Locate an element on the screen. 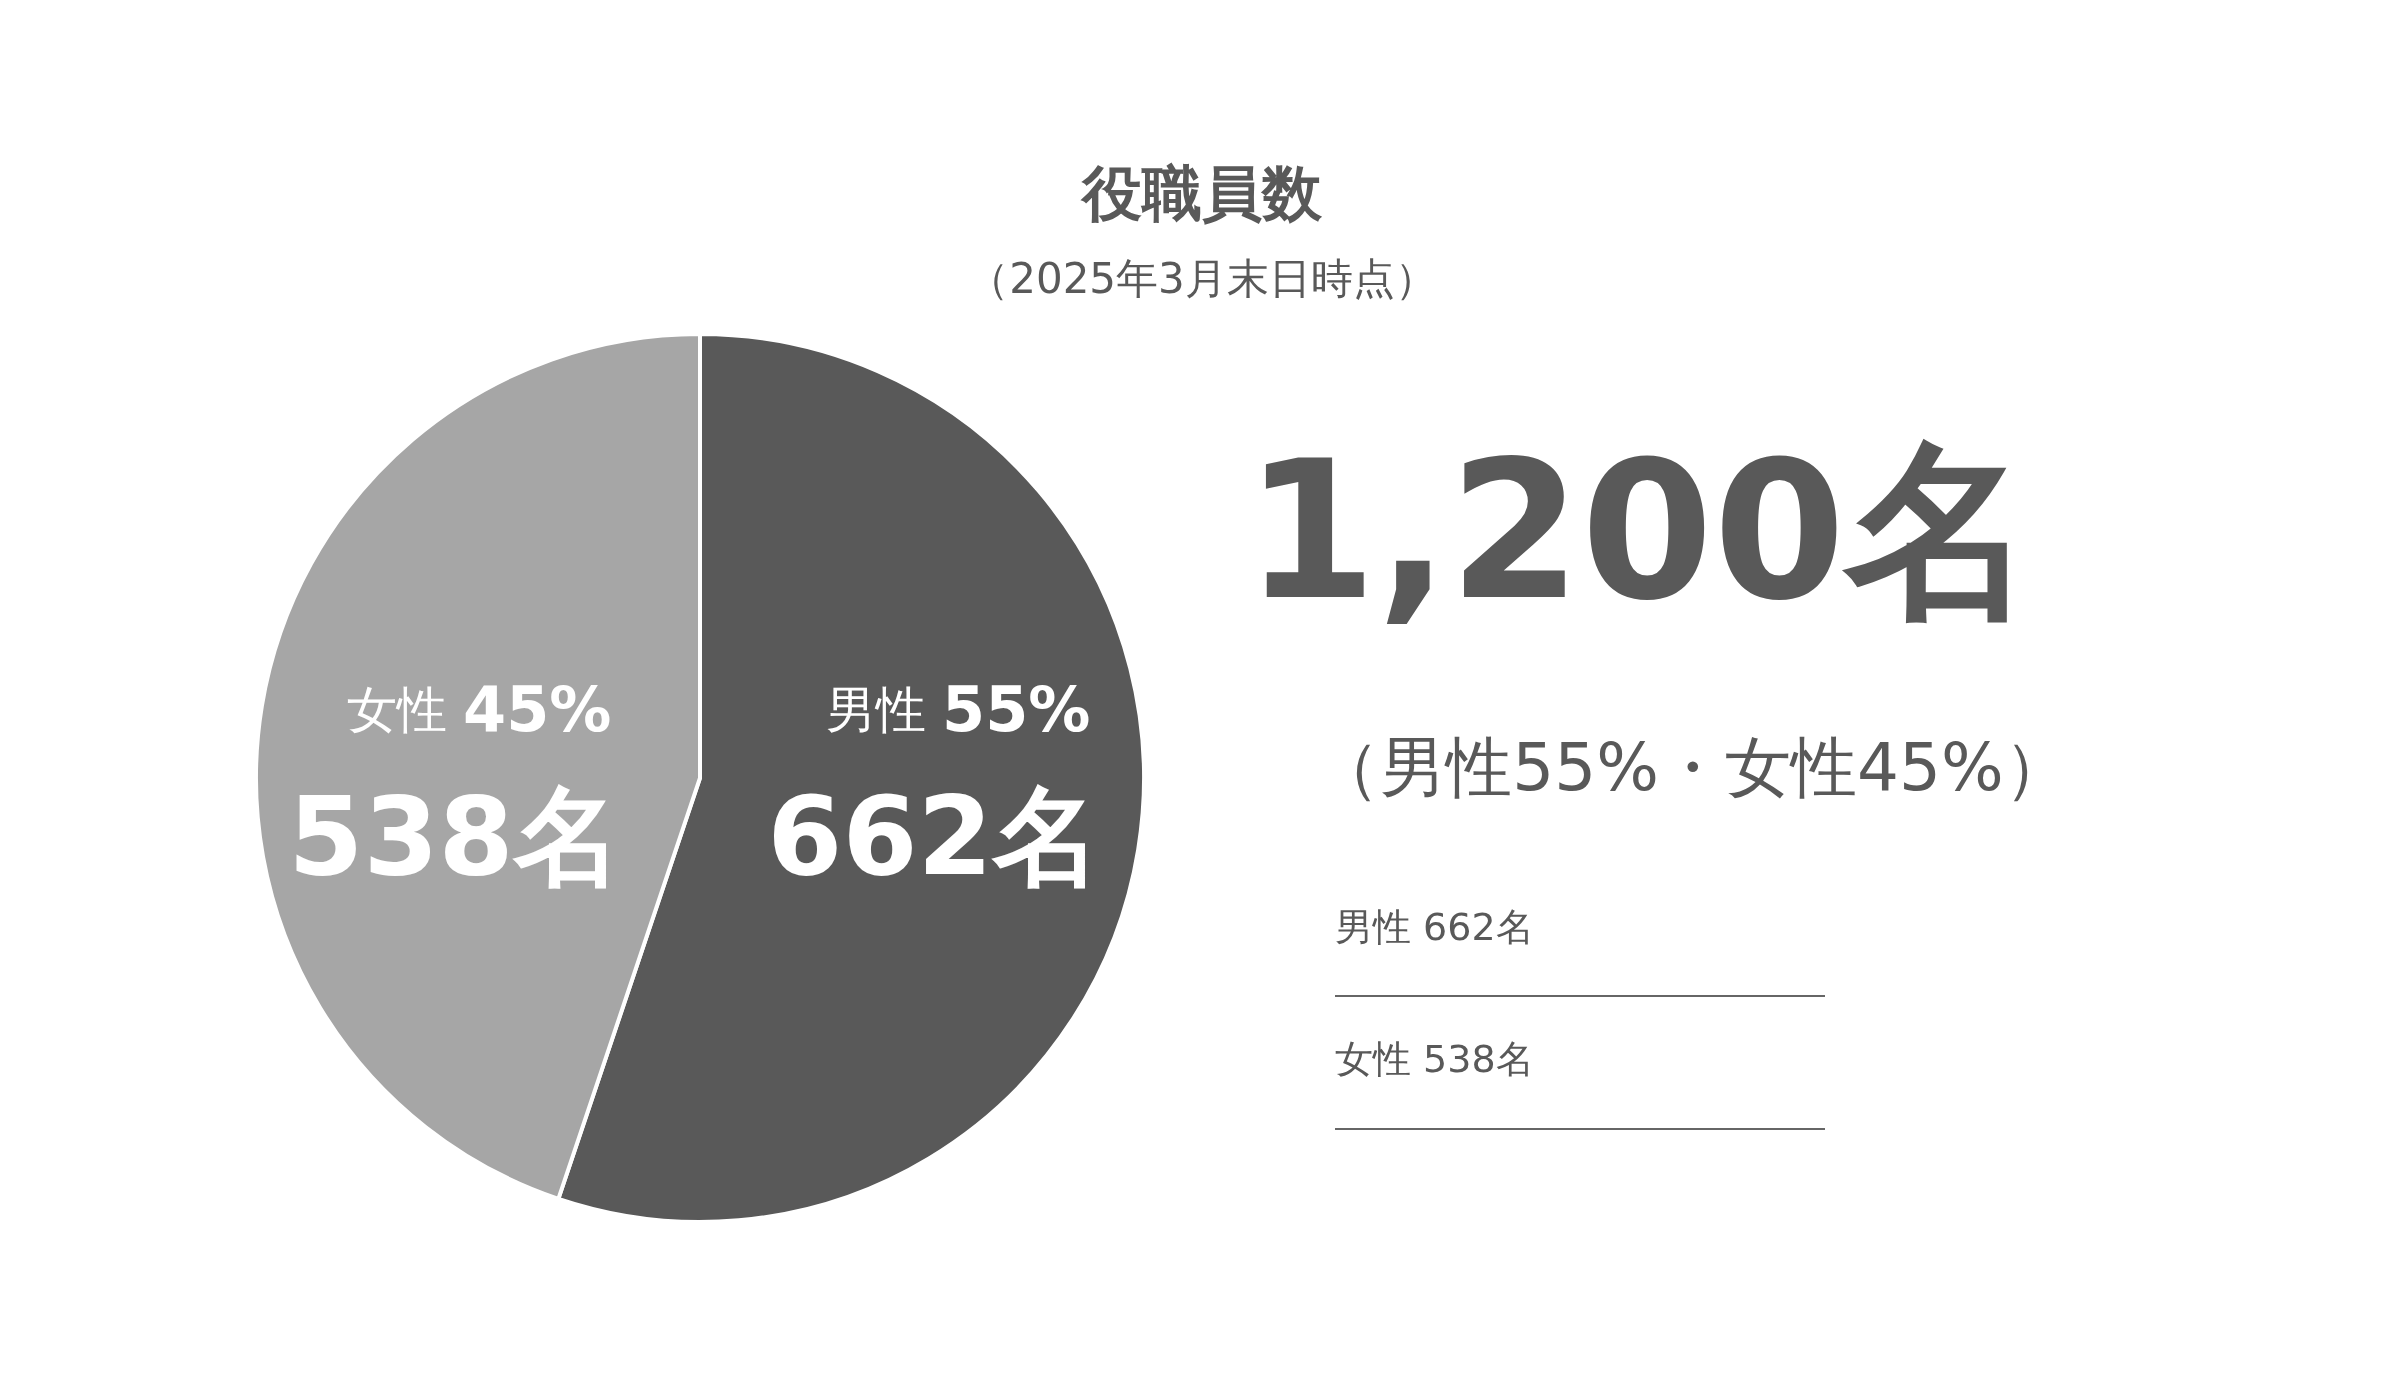 The image size is (2400, 1386). slice-label: 男性 is located at coordinates (876, 710).